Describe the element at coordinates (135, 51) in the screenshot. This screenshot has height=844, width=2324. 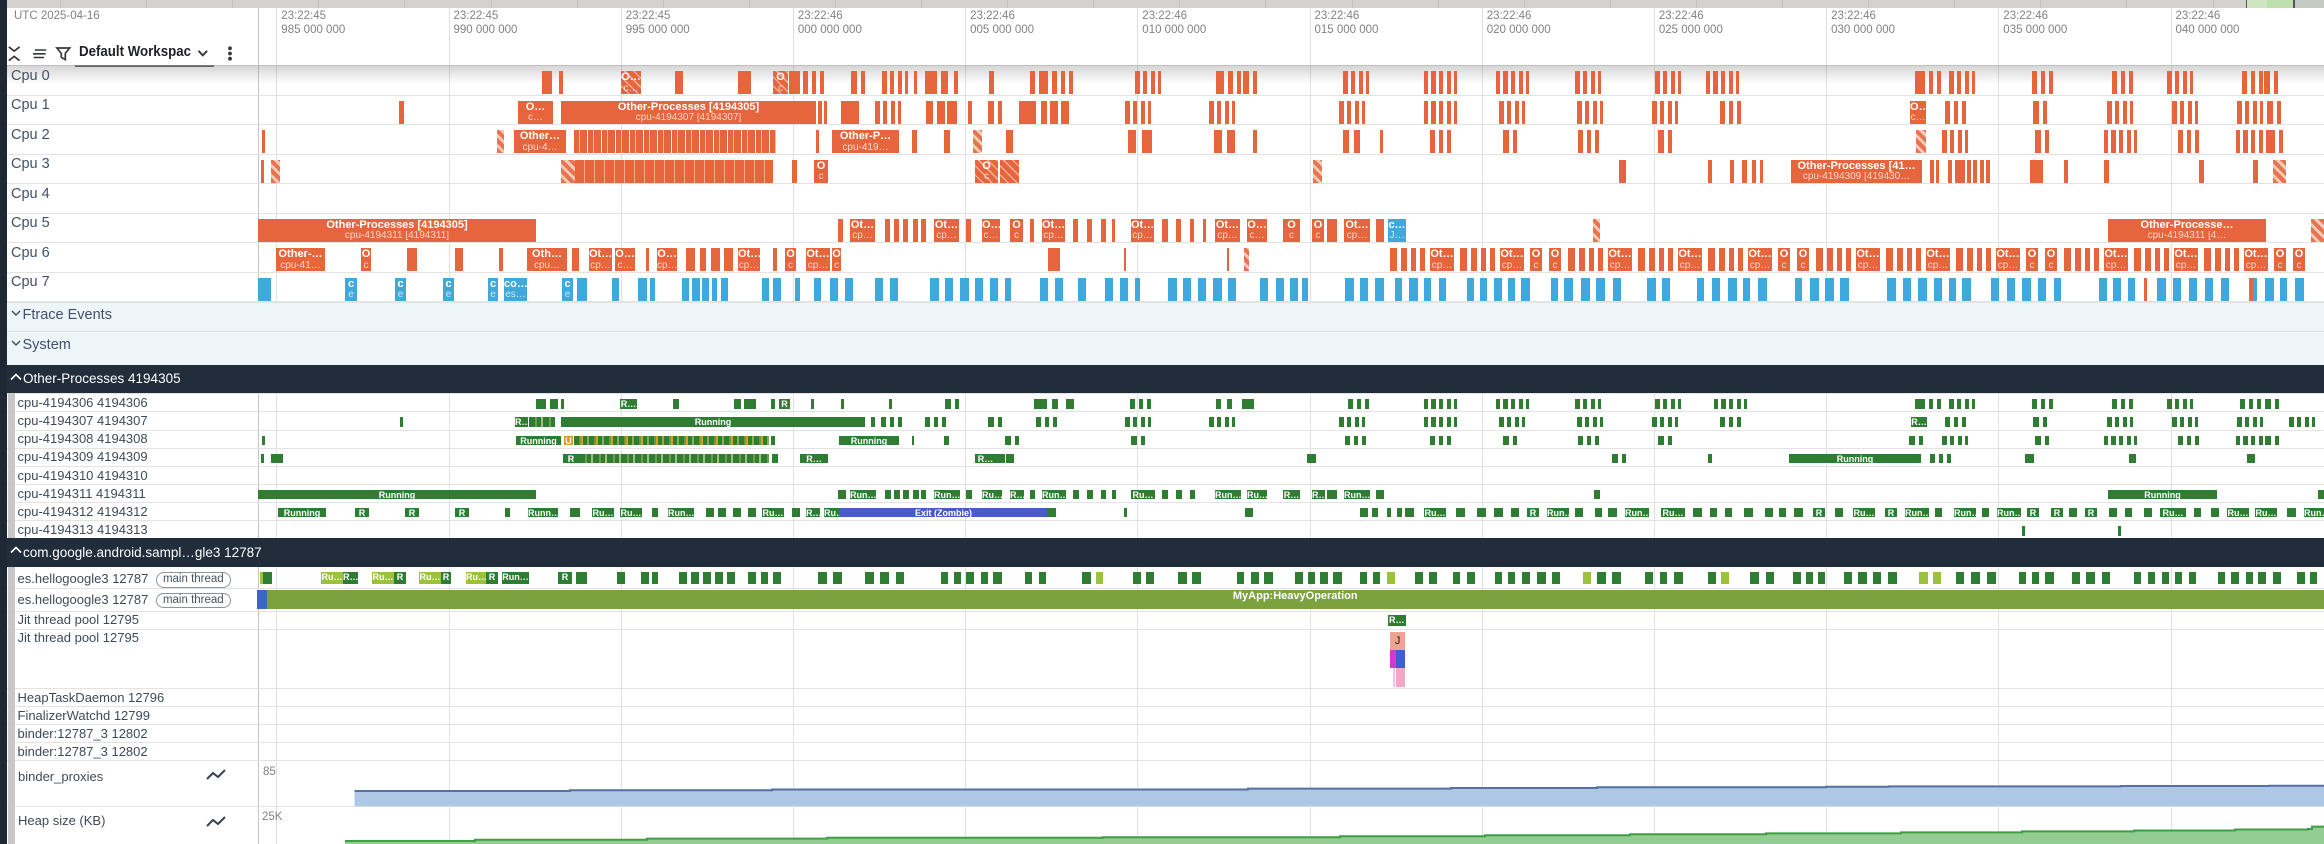
I see `svg-text: Default Workspac` at that location.